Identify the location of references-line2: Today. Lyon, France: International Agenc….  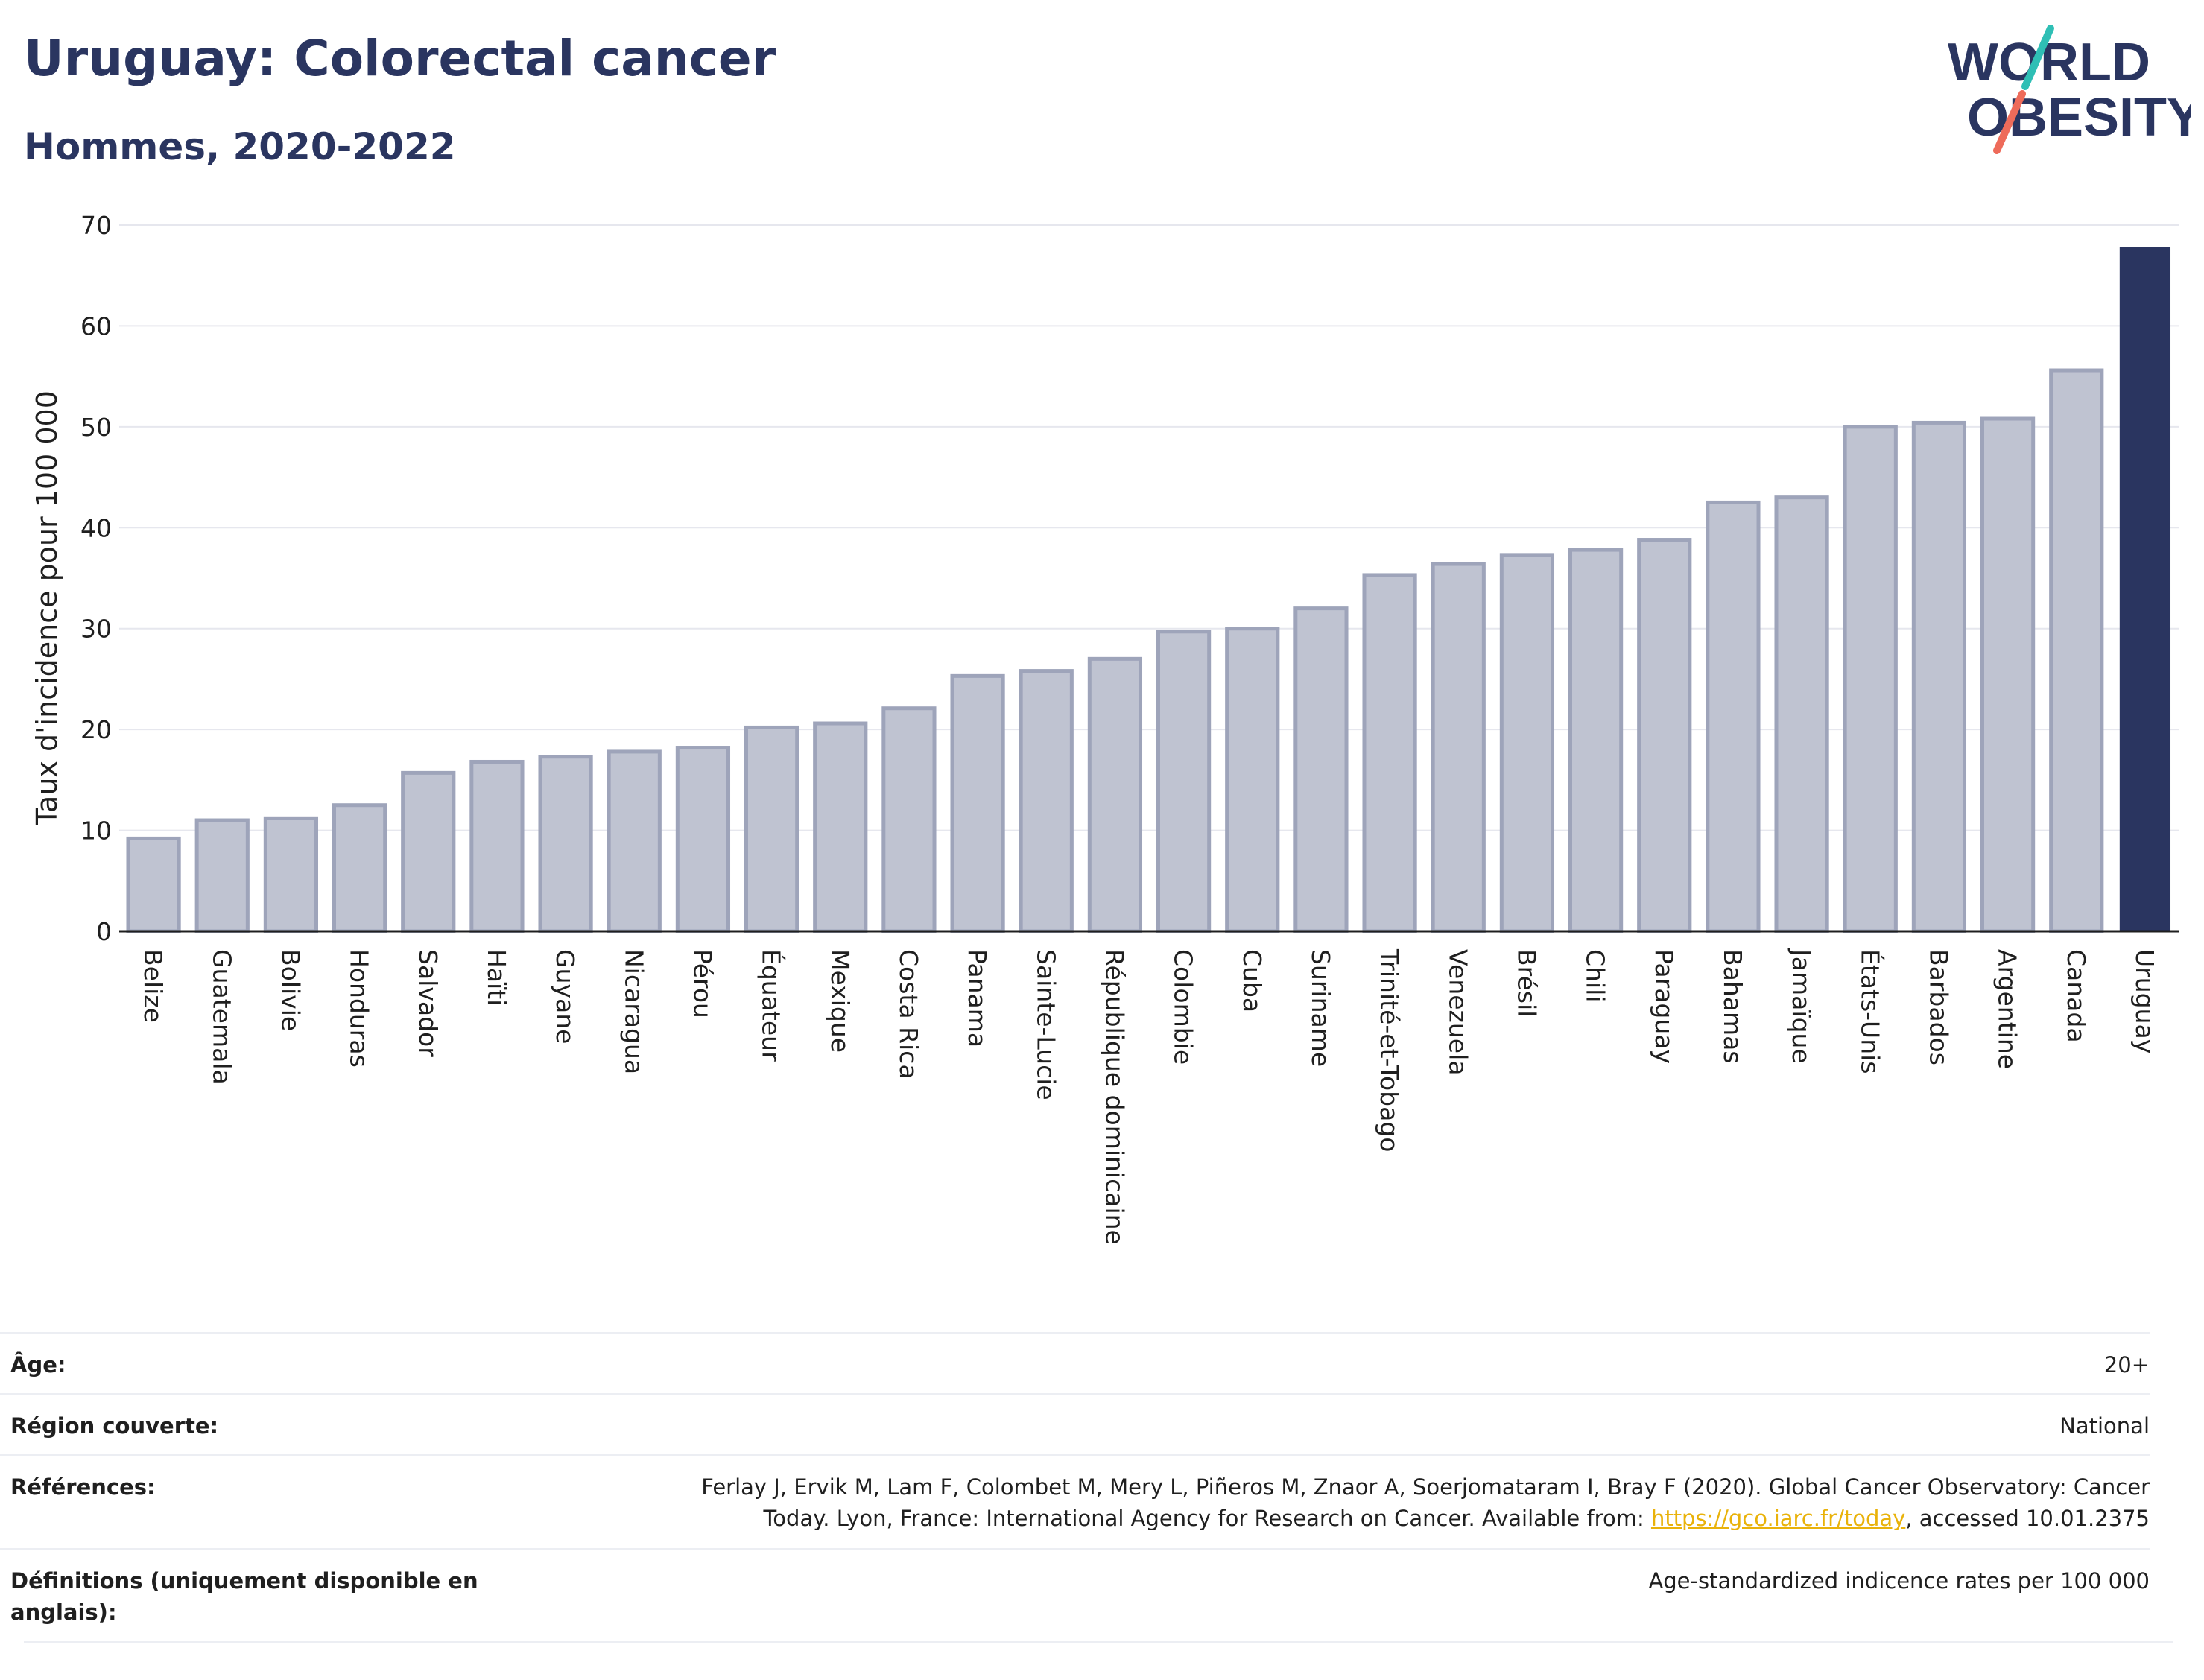
(1425, 1518).